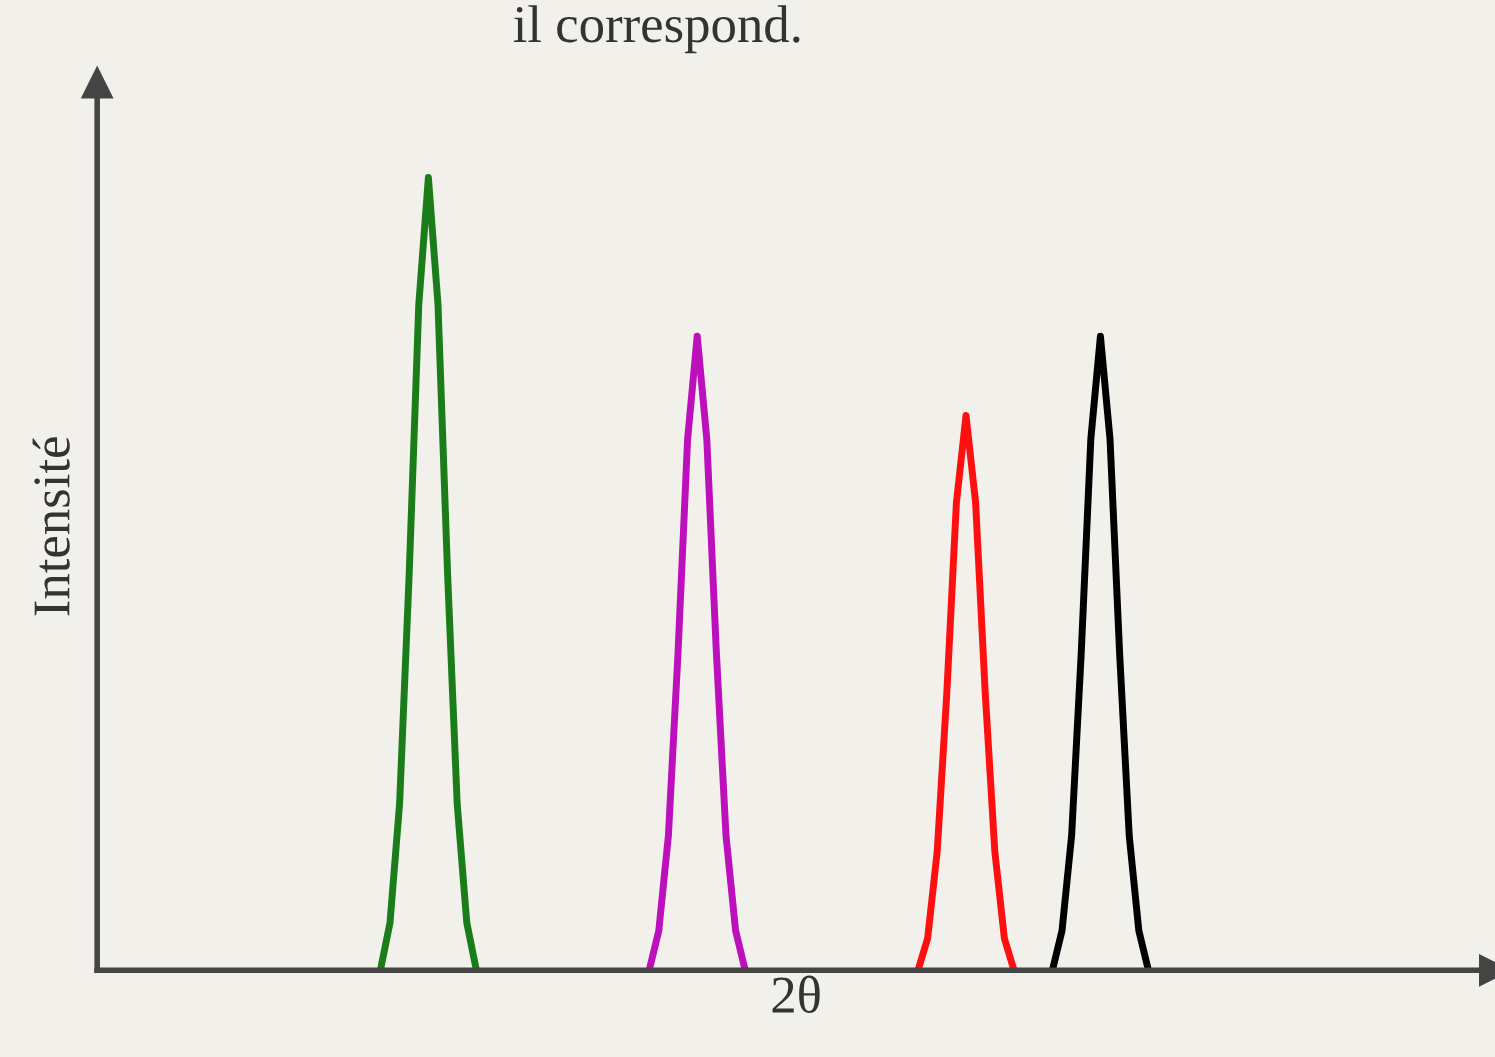 The height and width of the screenshot is (1057, 1495). Describe the element at coordinates (51, 526) in the screenshot. I see `y-axis-title: Intensité` at that location.